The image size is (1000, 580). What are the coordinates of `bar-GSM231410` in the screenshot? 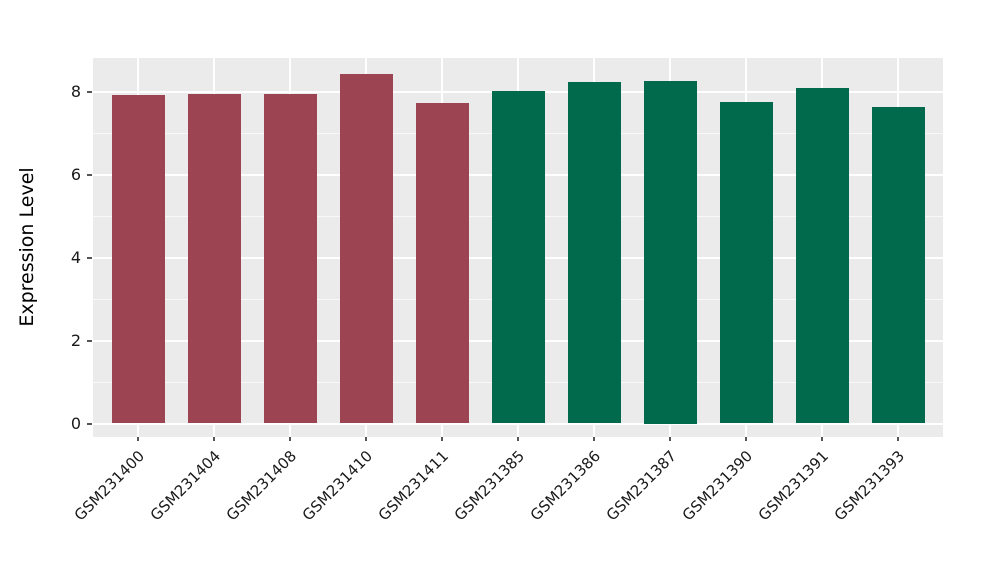 It's located at (366, 249).